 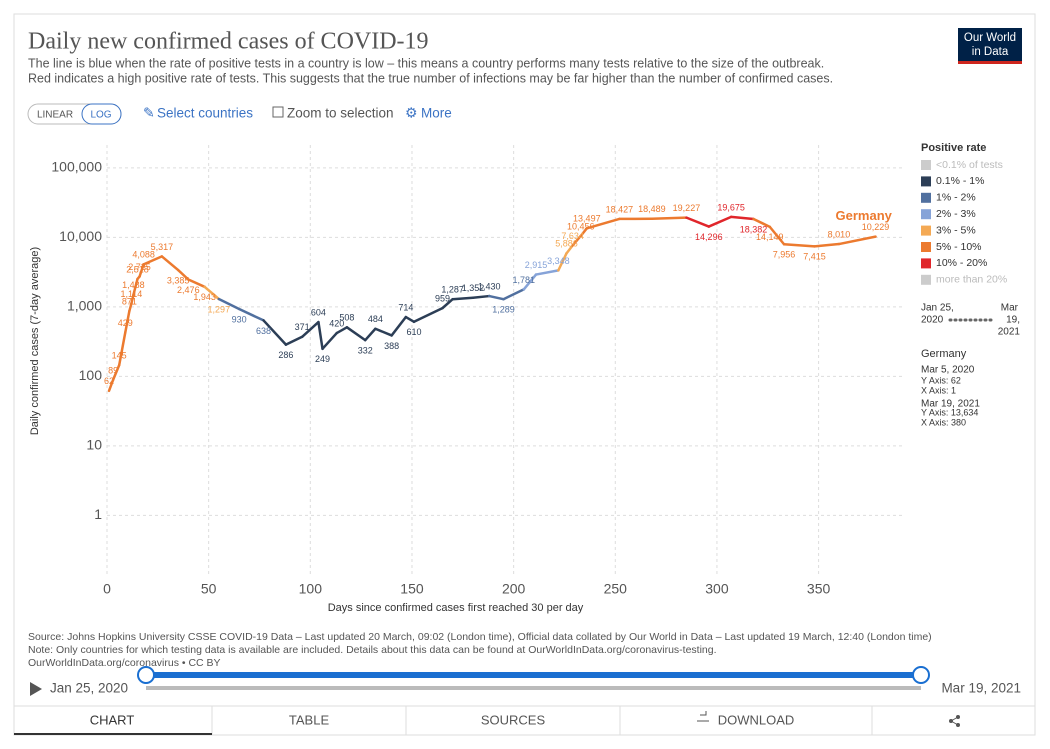 What do you see at coordinates (503, 310) in the screenshot?
I see `data-label: 1,289` at bounding box center [503, 310].